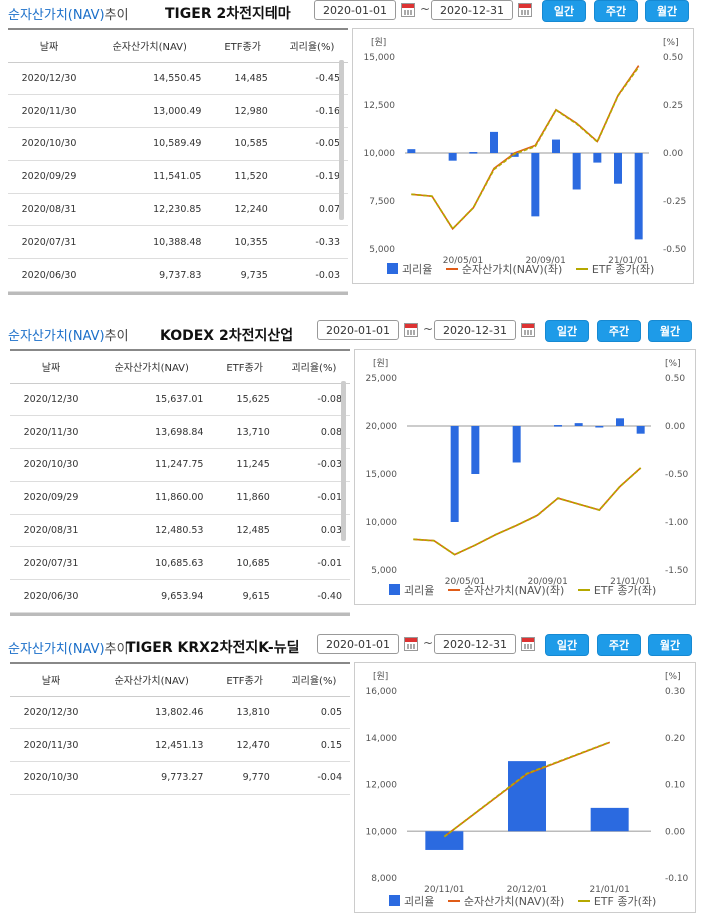  I want to click on table-row: 2020/10/30 9,773.27 9,770 -0.04, so click(180, 778).